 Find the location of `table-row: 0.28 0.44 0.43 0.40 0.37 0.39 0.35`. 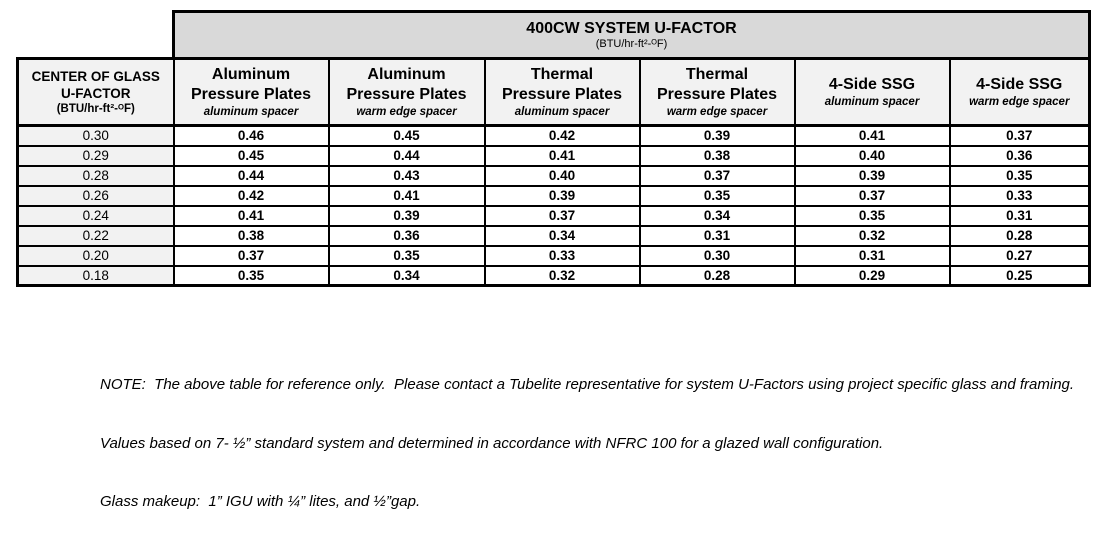

table-row: 0.28 0.44 0.43 0.40 0.37 0.39 0.35 is located at coordinates (553, 175).